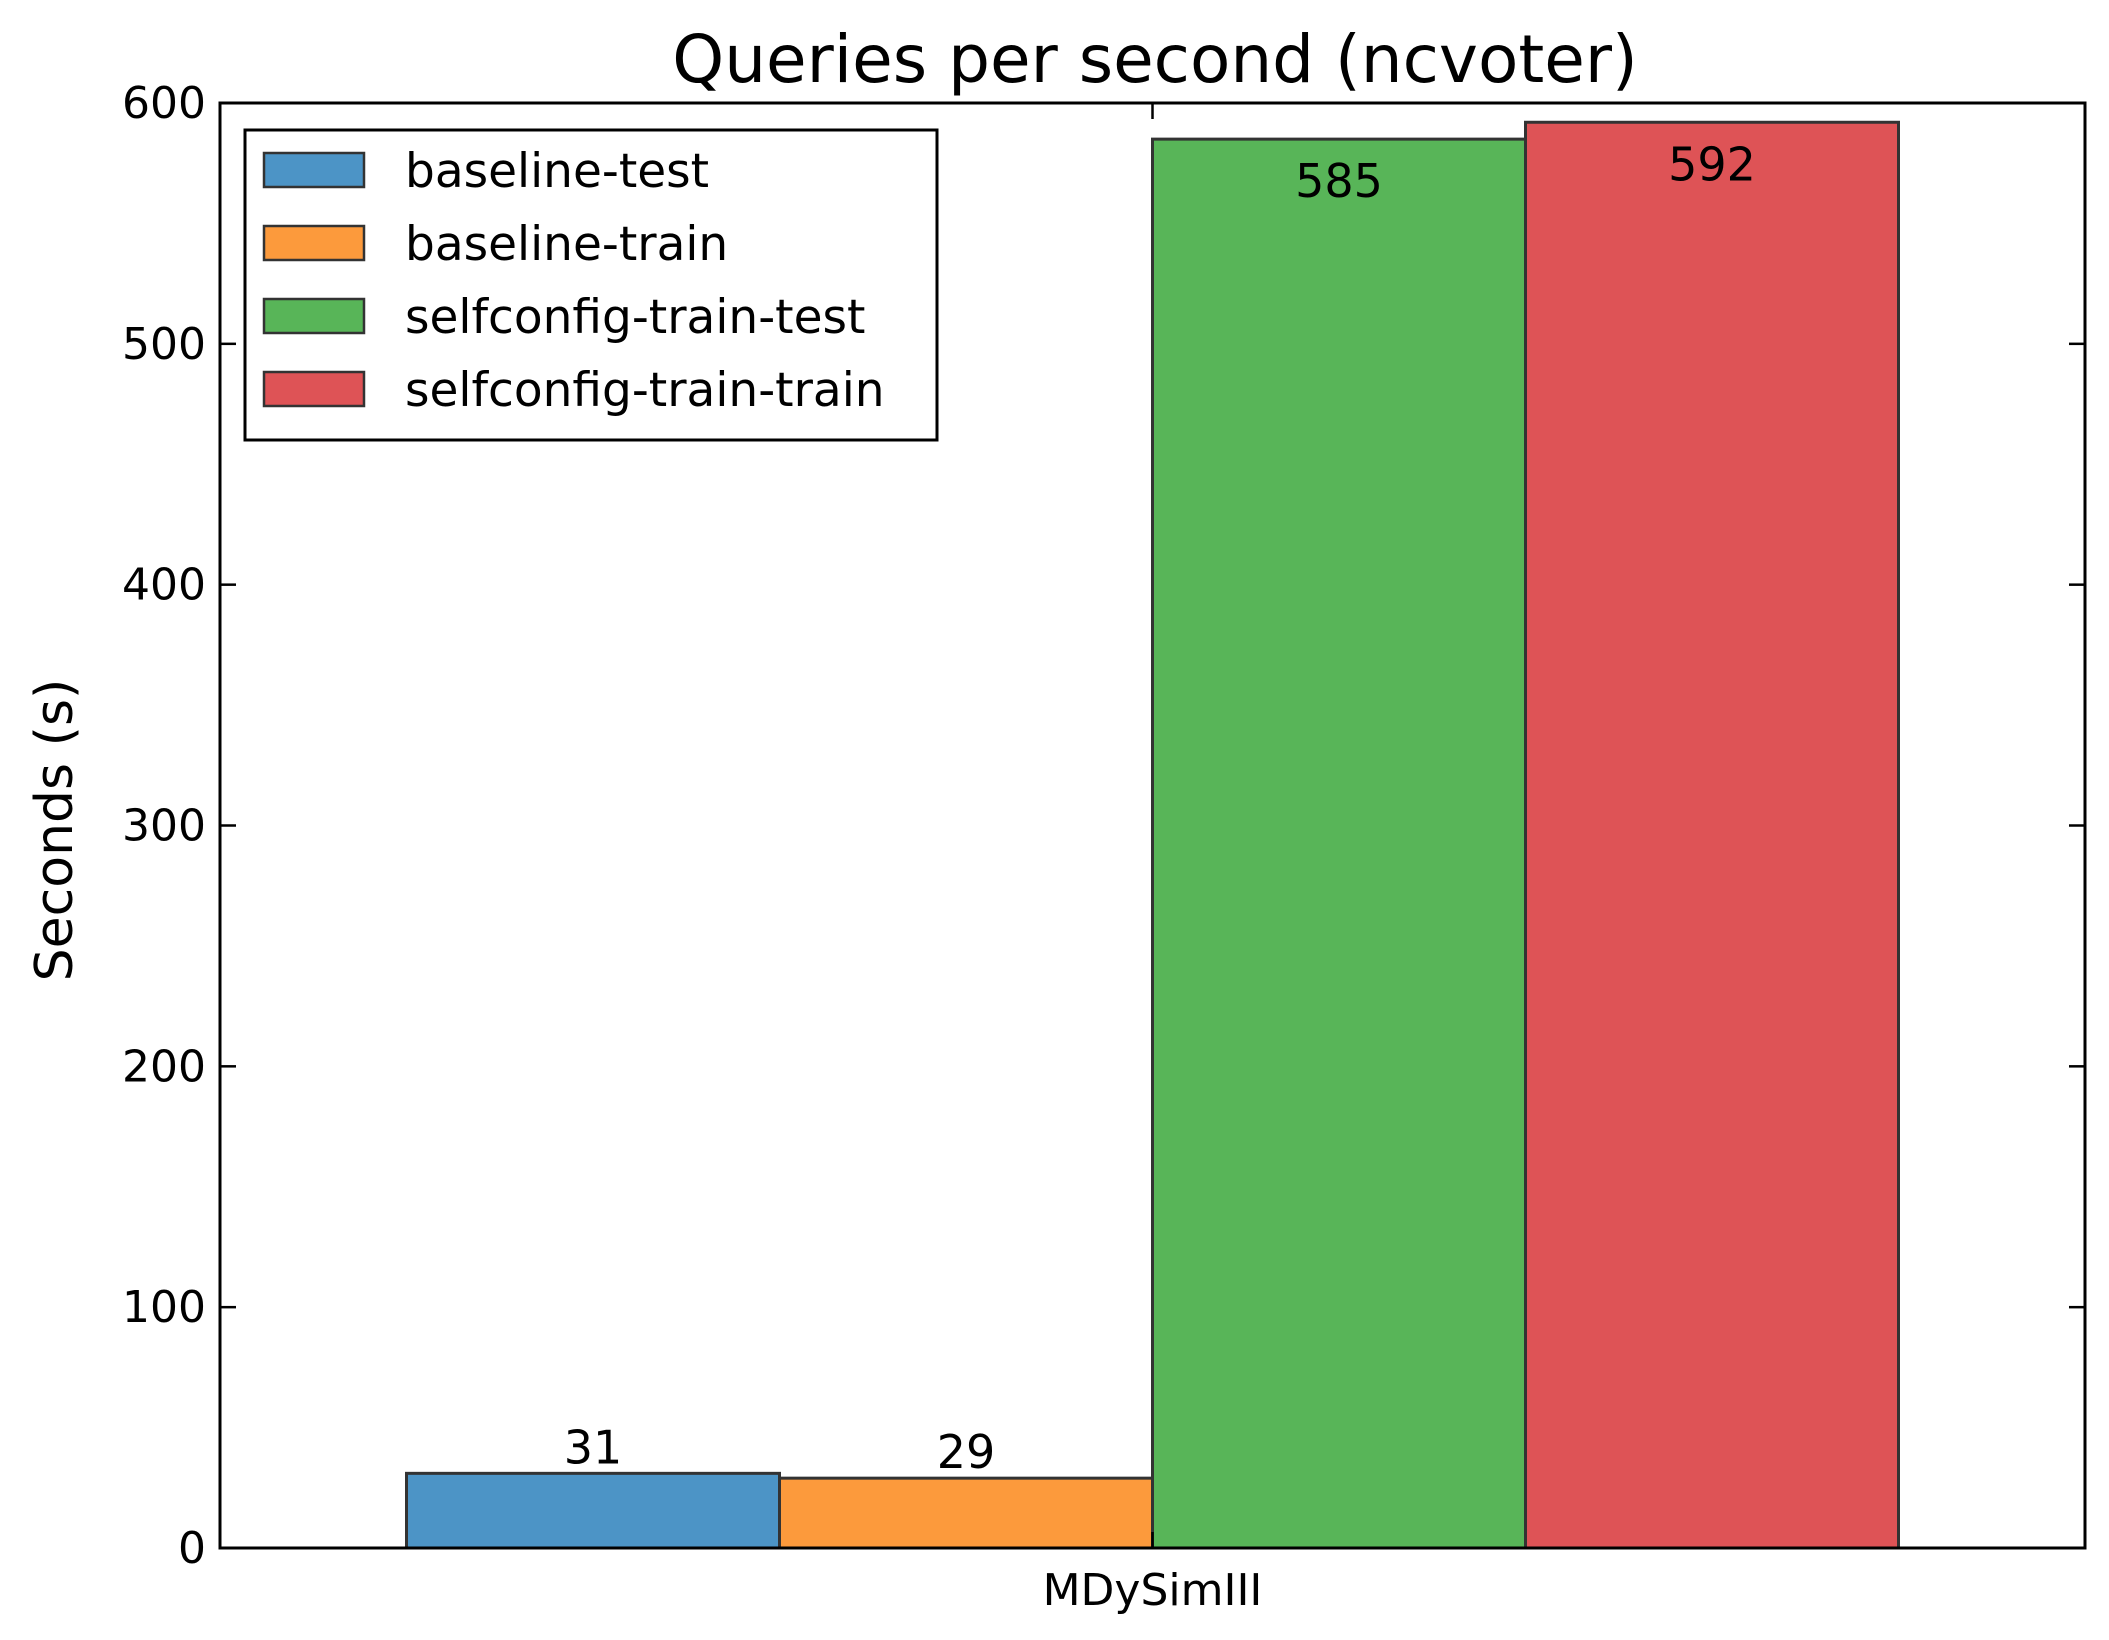 This screenshot has height=1640, width=2109. What do you see at coordinates (164, 1307) in the screenshot?
I see `y-tick-label: 100` at bounding box center [164, 1307].